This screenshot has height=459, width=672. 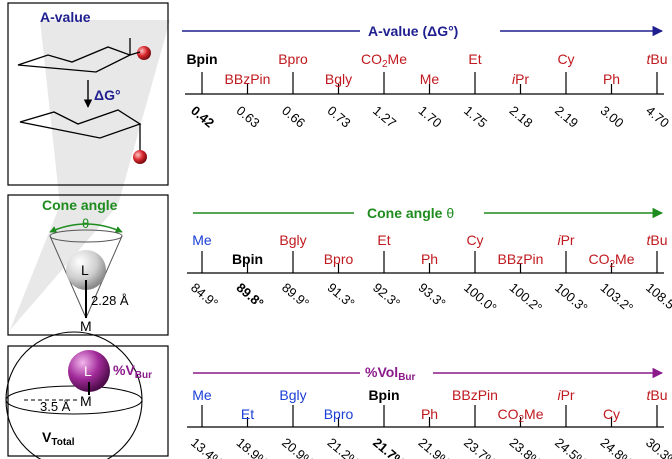 I want to click on ligand-sphere, so click(x=86, y=270).